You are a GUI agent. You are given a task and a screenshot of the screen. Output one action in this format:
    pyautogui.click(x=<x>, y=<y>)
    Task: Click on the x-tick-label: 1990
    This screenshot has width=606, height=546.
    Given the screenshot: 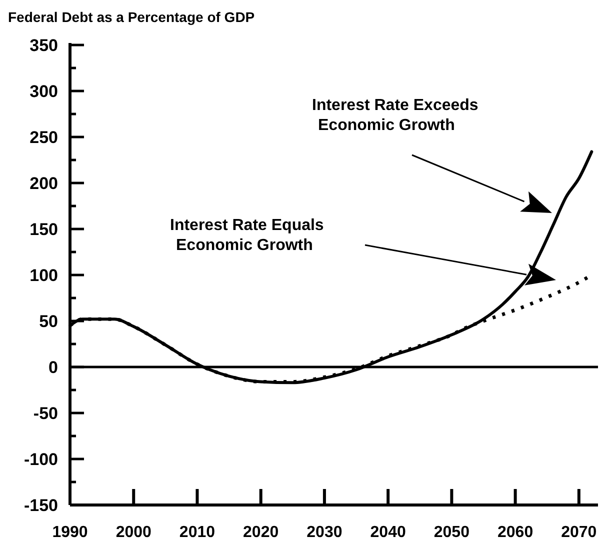 What is the action you would take?
    pyautogui.click(x=70, y=532)
    